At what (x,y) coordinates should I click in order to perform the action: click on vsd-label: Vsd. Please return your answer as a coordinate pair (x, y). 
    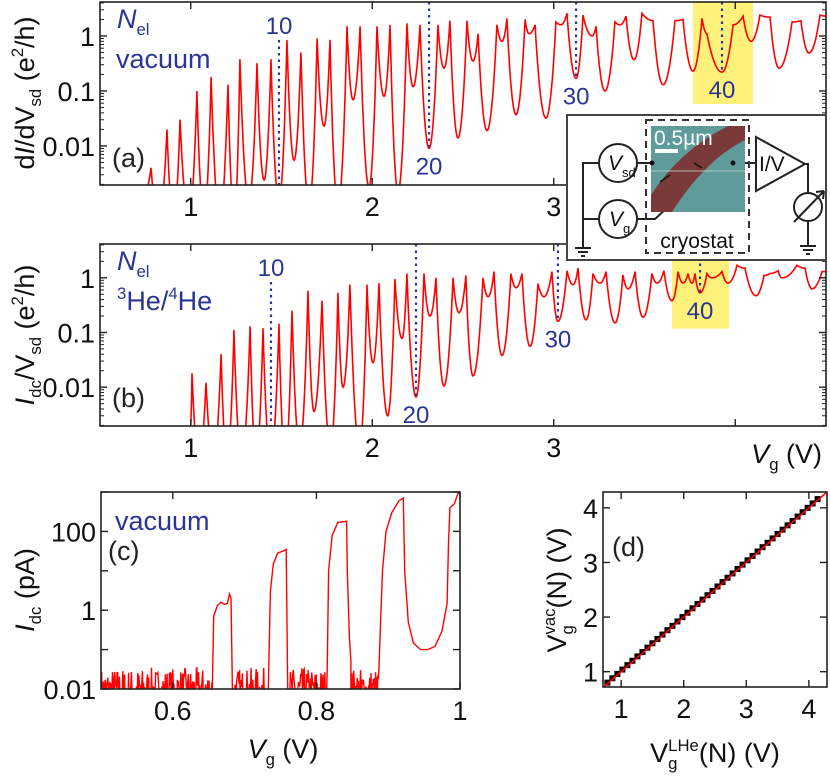
    Looking at the image, I should click on (622, 166).